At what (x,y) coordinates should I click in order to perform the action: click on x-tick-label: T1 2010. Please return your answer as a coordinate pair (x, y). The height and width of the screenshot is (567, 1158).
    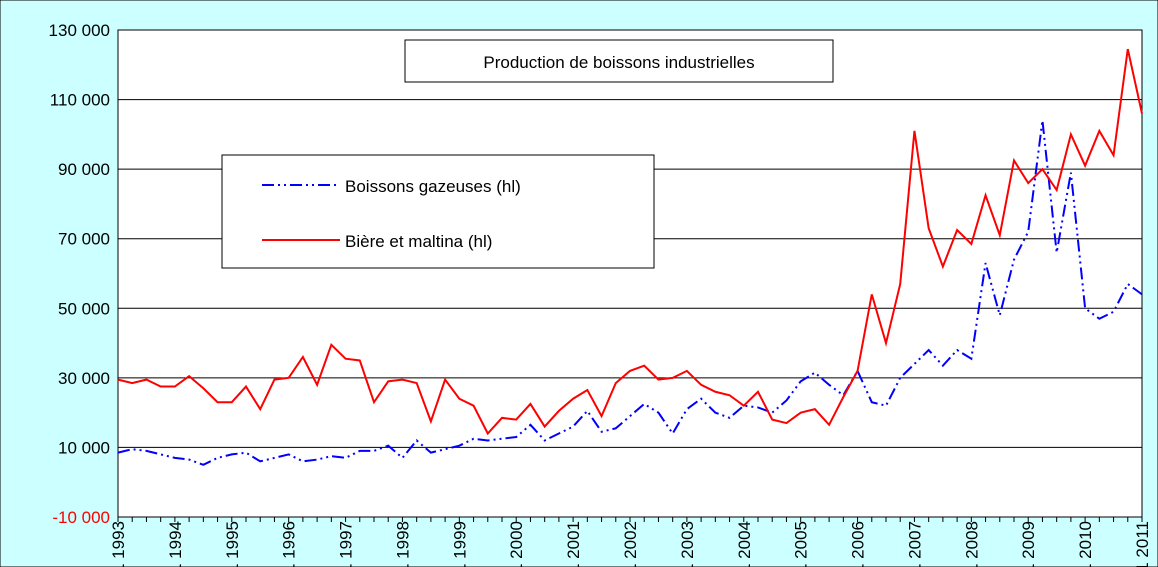
    Looking at the image, I should click on (1085, 544).